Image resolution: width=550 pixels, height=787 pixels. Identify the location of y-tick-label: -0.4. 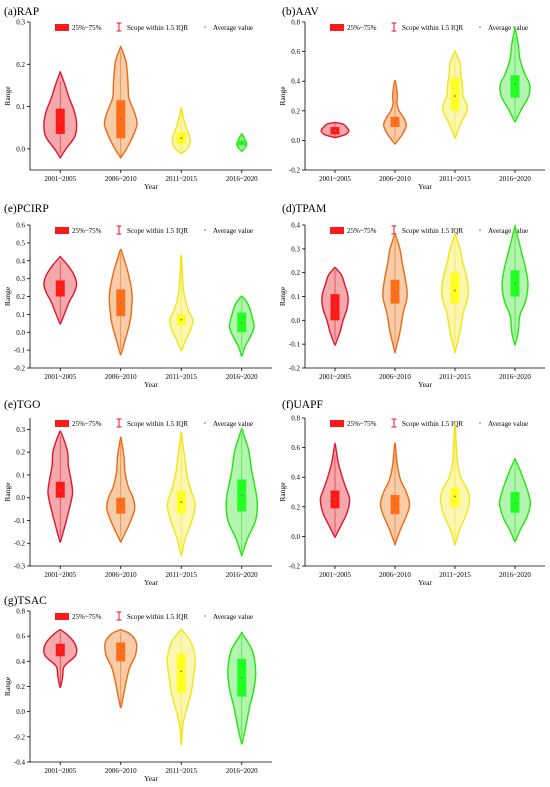
(20, 763).